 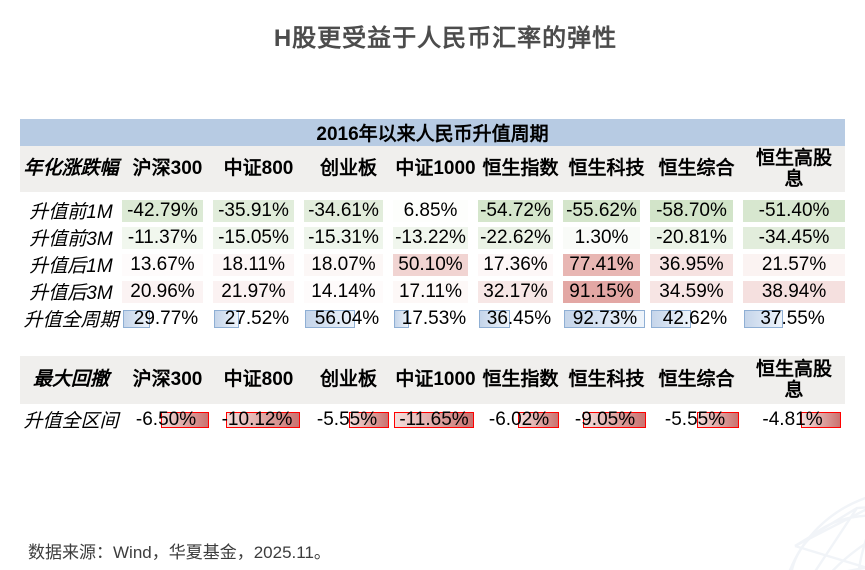 I want to click on cell-value: -5.55%, so click(x=347, y=419).